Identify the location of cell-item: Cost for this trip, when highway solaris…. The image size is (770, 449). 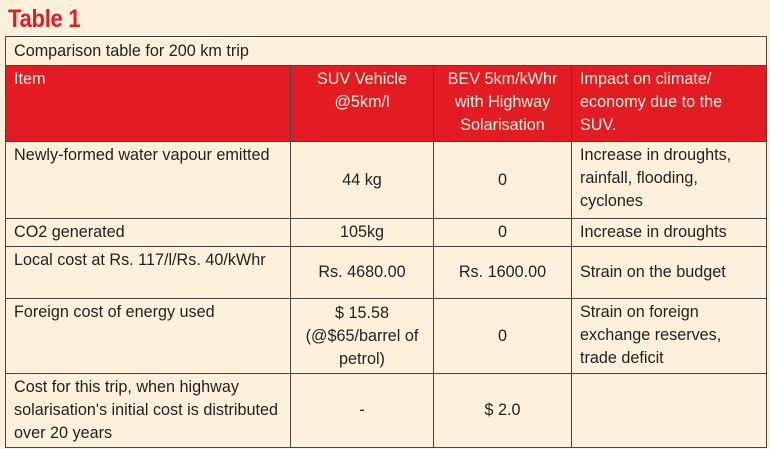
(148, 410).